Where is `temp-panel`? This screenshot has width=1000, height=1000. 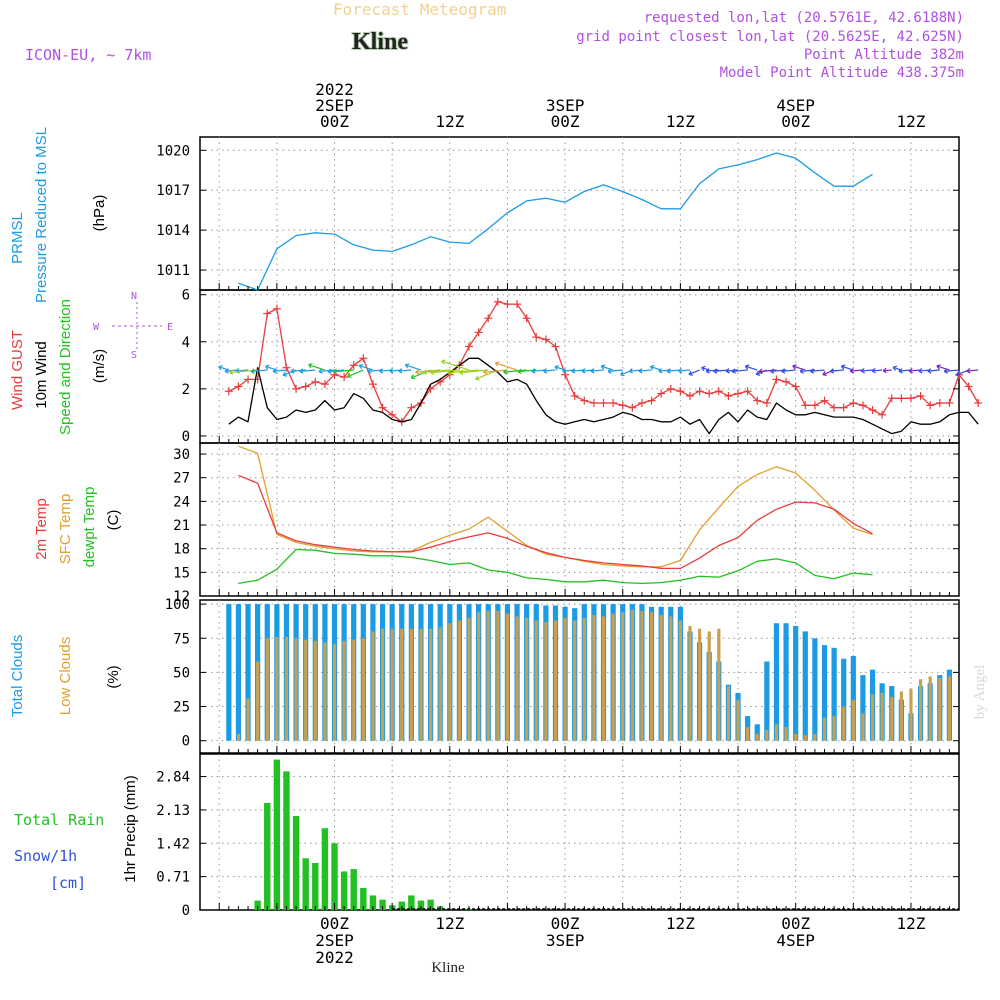 temp-panel is located at coordinates (579, 519).